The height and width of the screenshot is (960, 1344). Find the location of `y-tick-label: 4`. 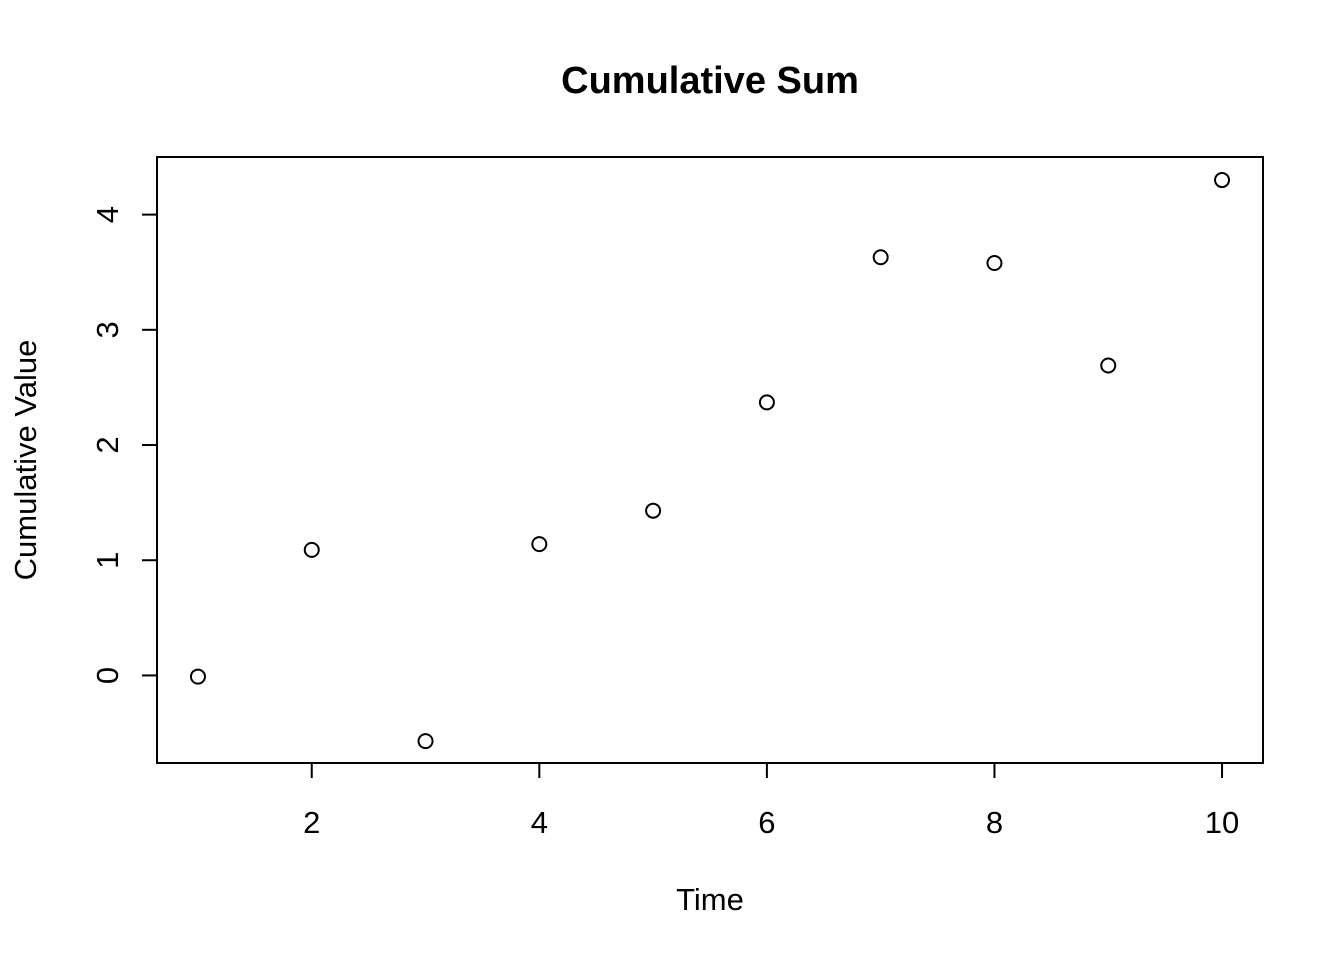

y-tick-label: 4 is located at coordinates (107, 214).